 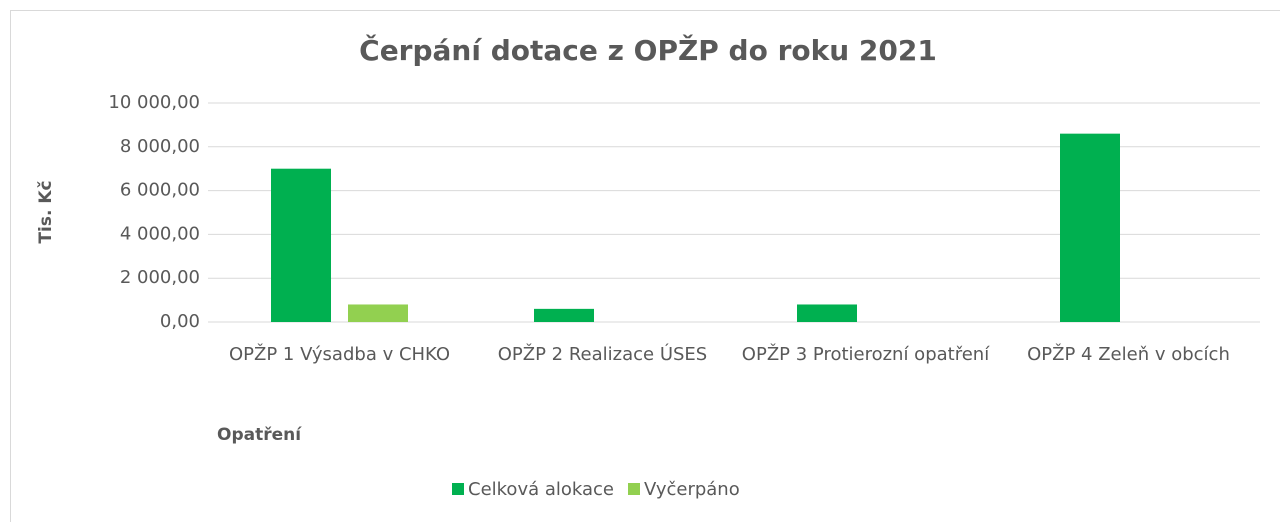 What do you see at coordinates (692, 489) in the screenshot?
I see `legend-label: Vyčerpáno` at bounding box center [692, 489].